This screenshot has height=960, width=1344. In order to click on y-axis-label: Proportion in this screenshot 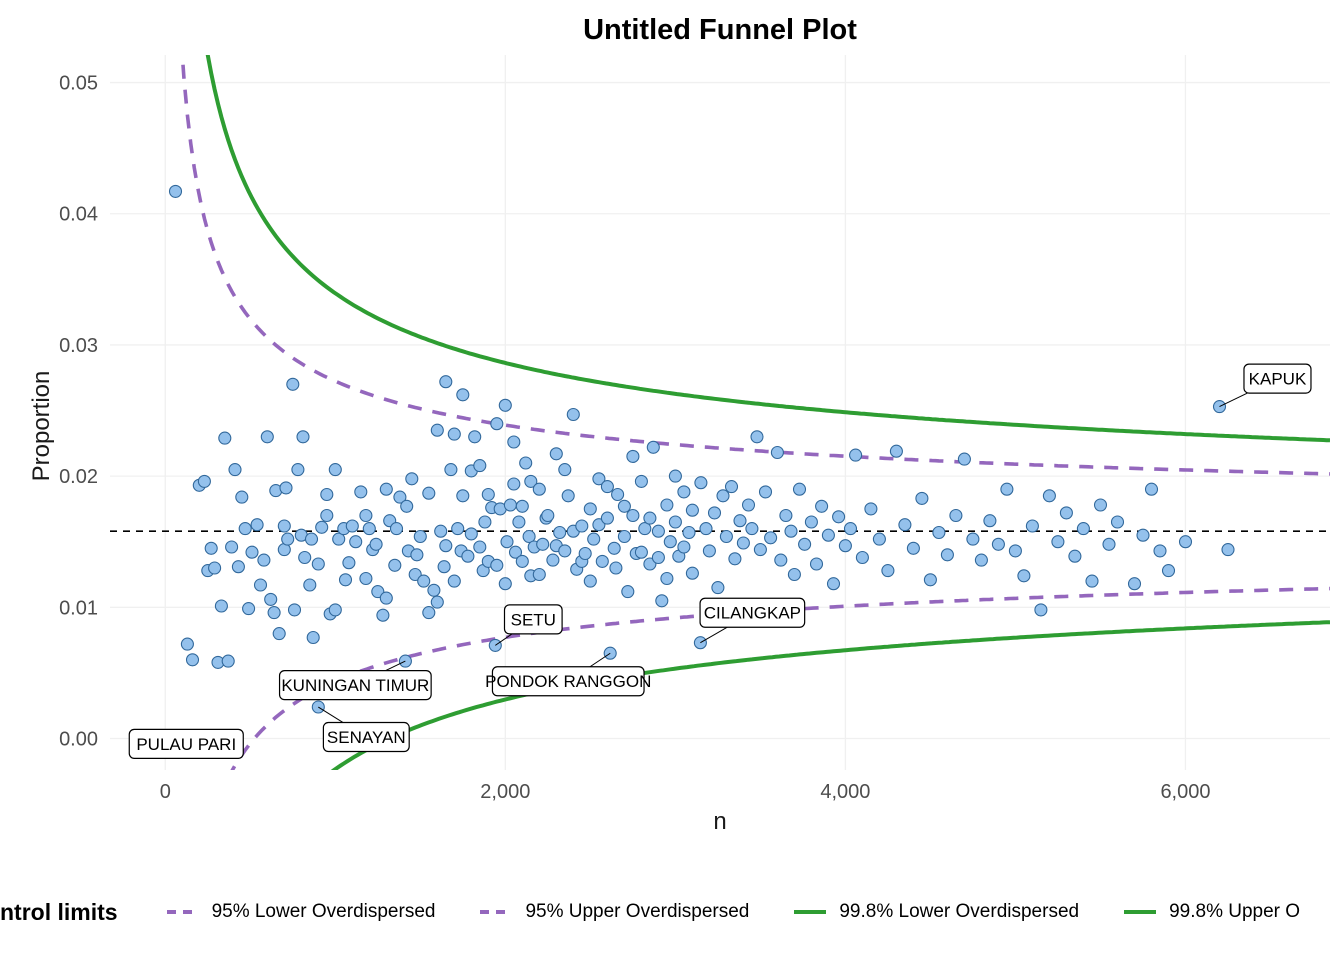, I will do `click(41, 426)`.